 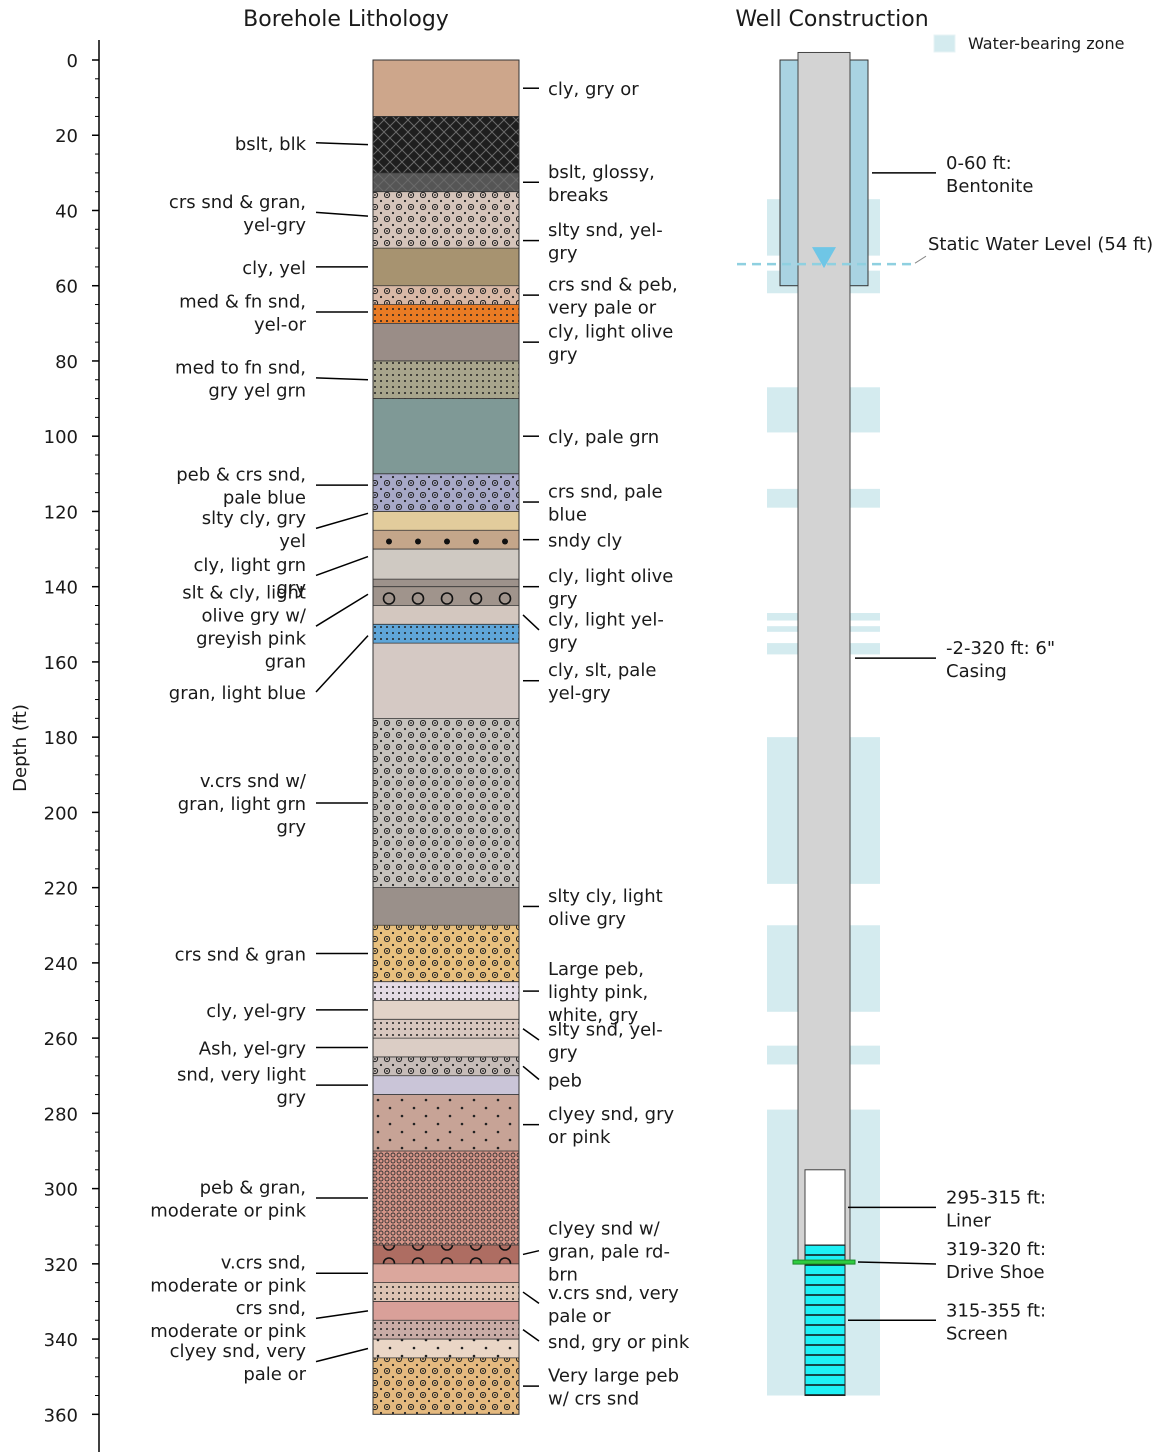 I want to click on drive-shoe, so click(x=824, y=1262).